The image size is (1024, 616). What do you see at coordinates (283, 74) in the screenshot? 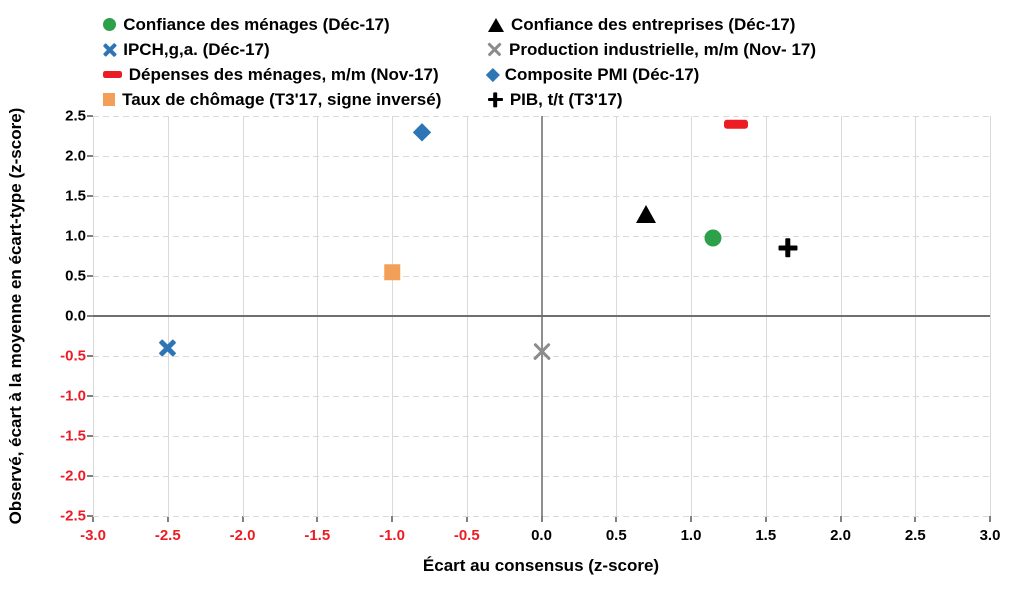
I see `legend-label: Dépenses des ménages, m/m (Nov-17)` at bounding box center [283, 74].